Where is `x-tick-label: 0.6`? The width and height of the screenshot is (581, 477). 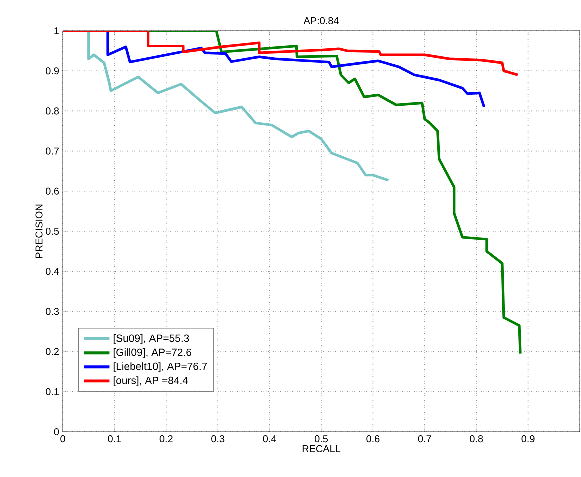
x-tick-label: 0.6 is located at coordinates (373, 439).